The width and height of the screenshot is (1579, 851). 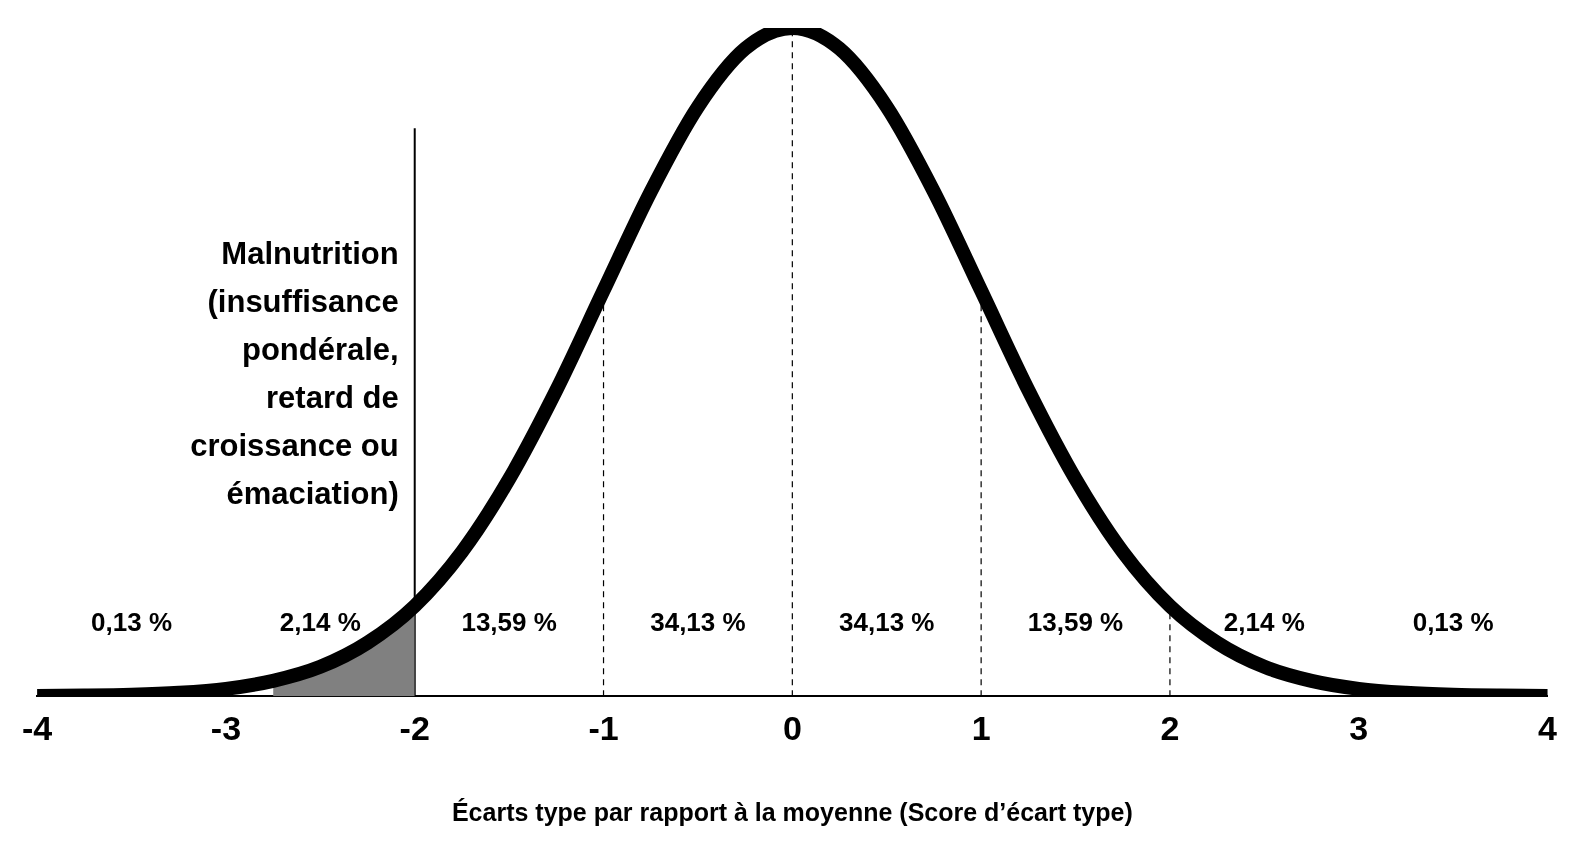 What do you see at coordinates (792, 727) in the screenshot?
I see `x-tick-label: 0` at bounding box center [792, 727].